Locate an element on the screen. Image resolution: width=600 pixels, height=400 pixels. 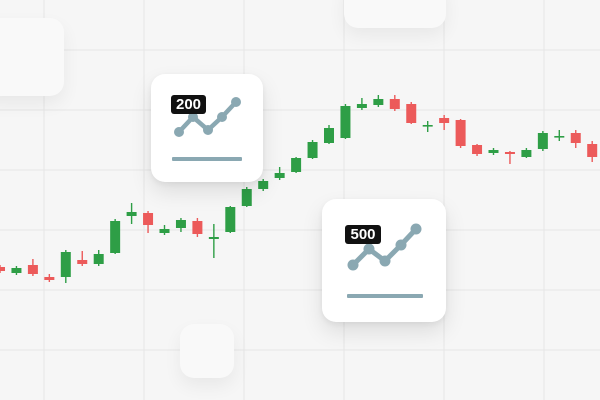
background-tile-left is located at coordinates (32, 57).